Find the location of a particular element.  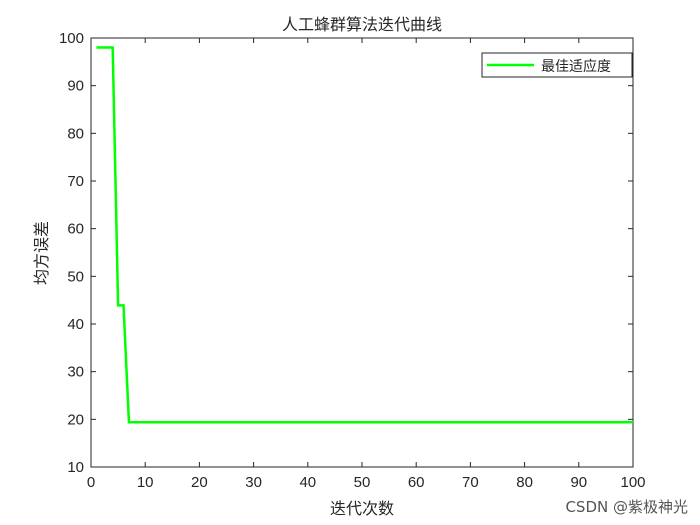

watermark: CSDN @紫极神光 is located at coordinates (626, 507).